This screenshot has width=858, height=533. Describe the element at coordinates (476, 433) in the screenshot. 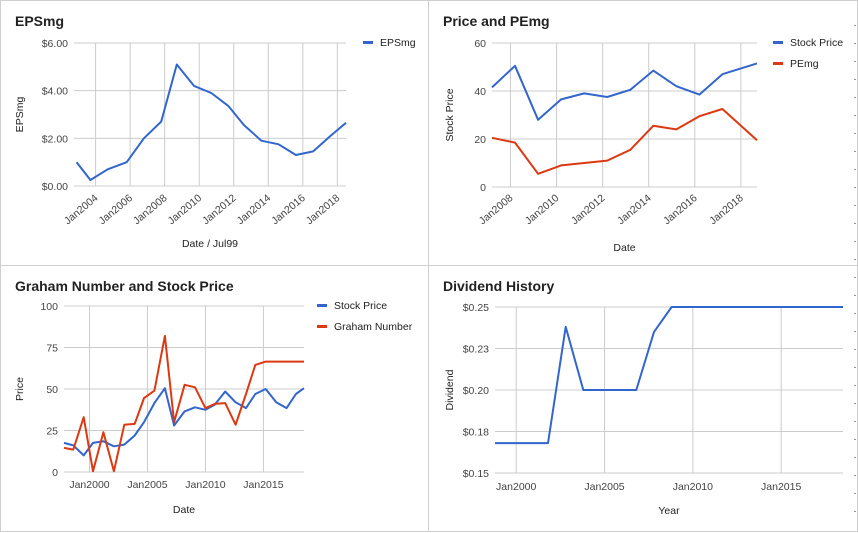

I see `y-tick-label: $0.18` at that location.